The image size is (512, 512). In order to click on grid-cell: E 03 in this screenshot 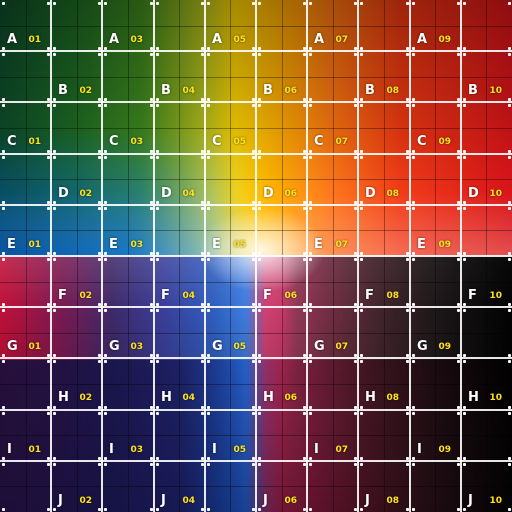, I will do `click(127, 230)`.